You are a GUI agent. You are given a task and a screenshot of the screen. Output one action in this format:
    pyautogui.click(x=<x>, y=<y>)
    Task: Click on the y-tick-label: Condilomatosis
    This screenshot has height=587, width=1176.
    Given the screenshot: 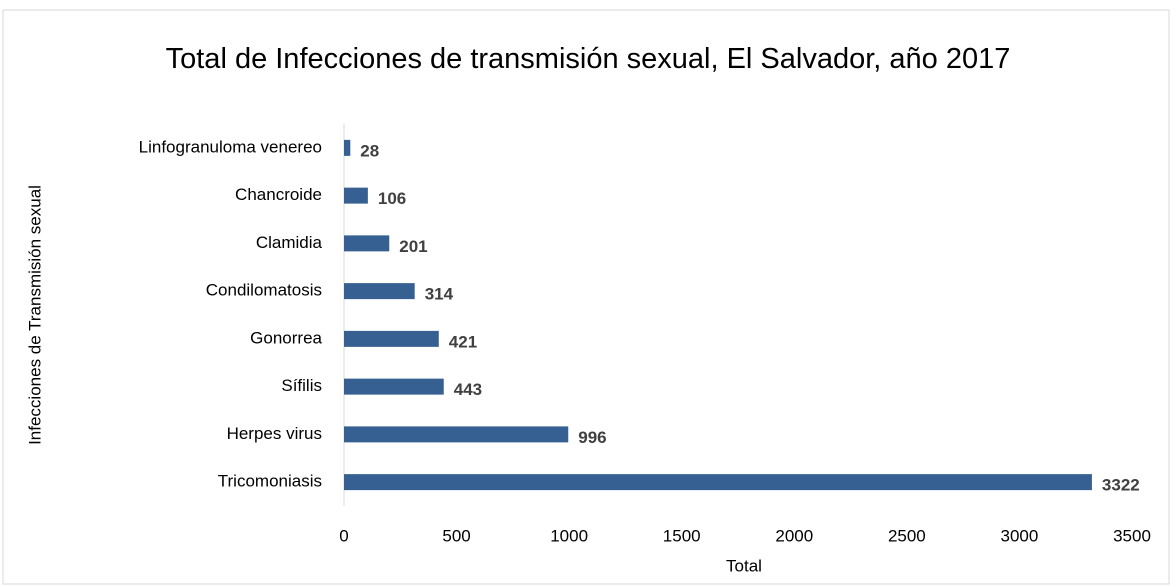 What is the action you would take?
    pyautogui.click(x=264, y=290)
    